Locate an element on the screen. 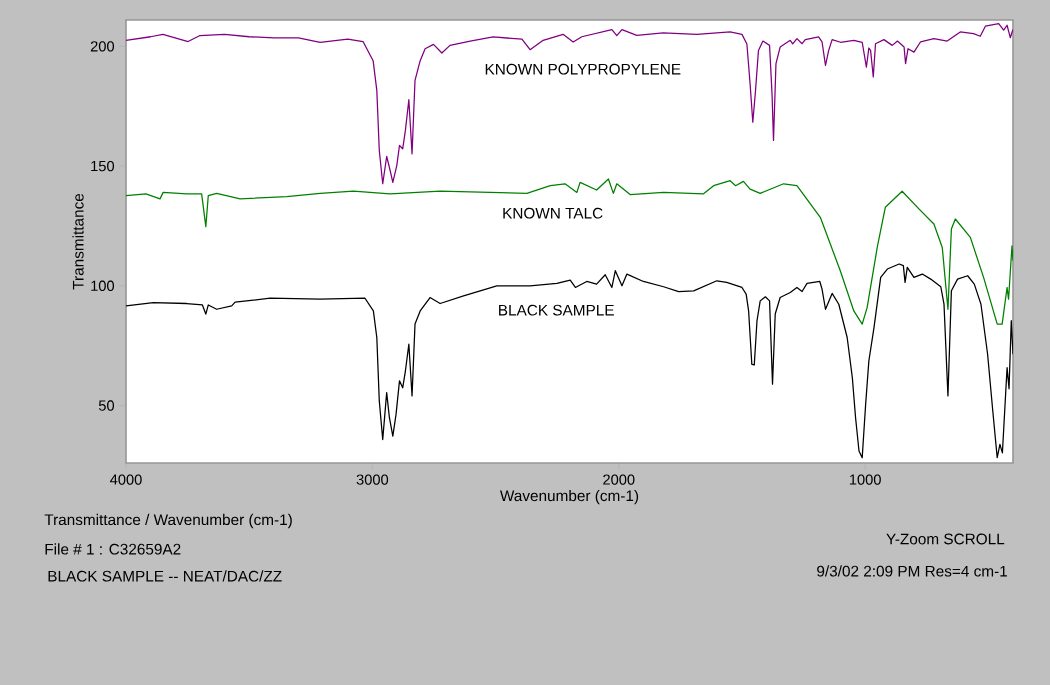  y-tick-label: 100 is located at coordinates (103, 285).